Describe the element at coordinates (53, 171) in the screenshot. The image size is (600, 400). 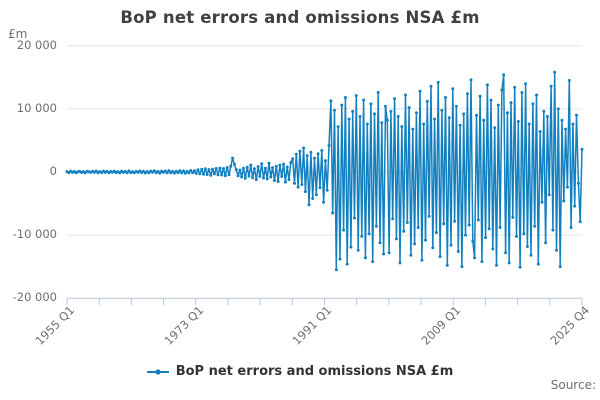
I see `y-axis-tick-label: 0` at that location.